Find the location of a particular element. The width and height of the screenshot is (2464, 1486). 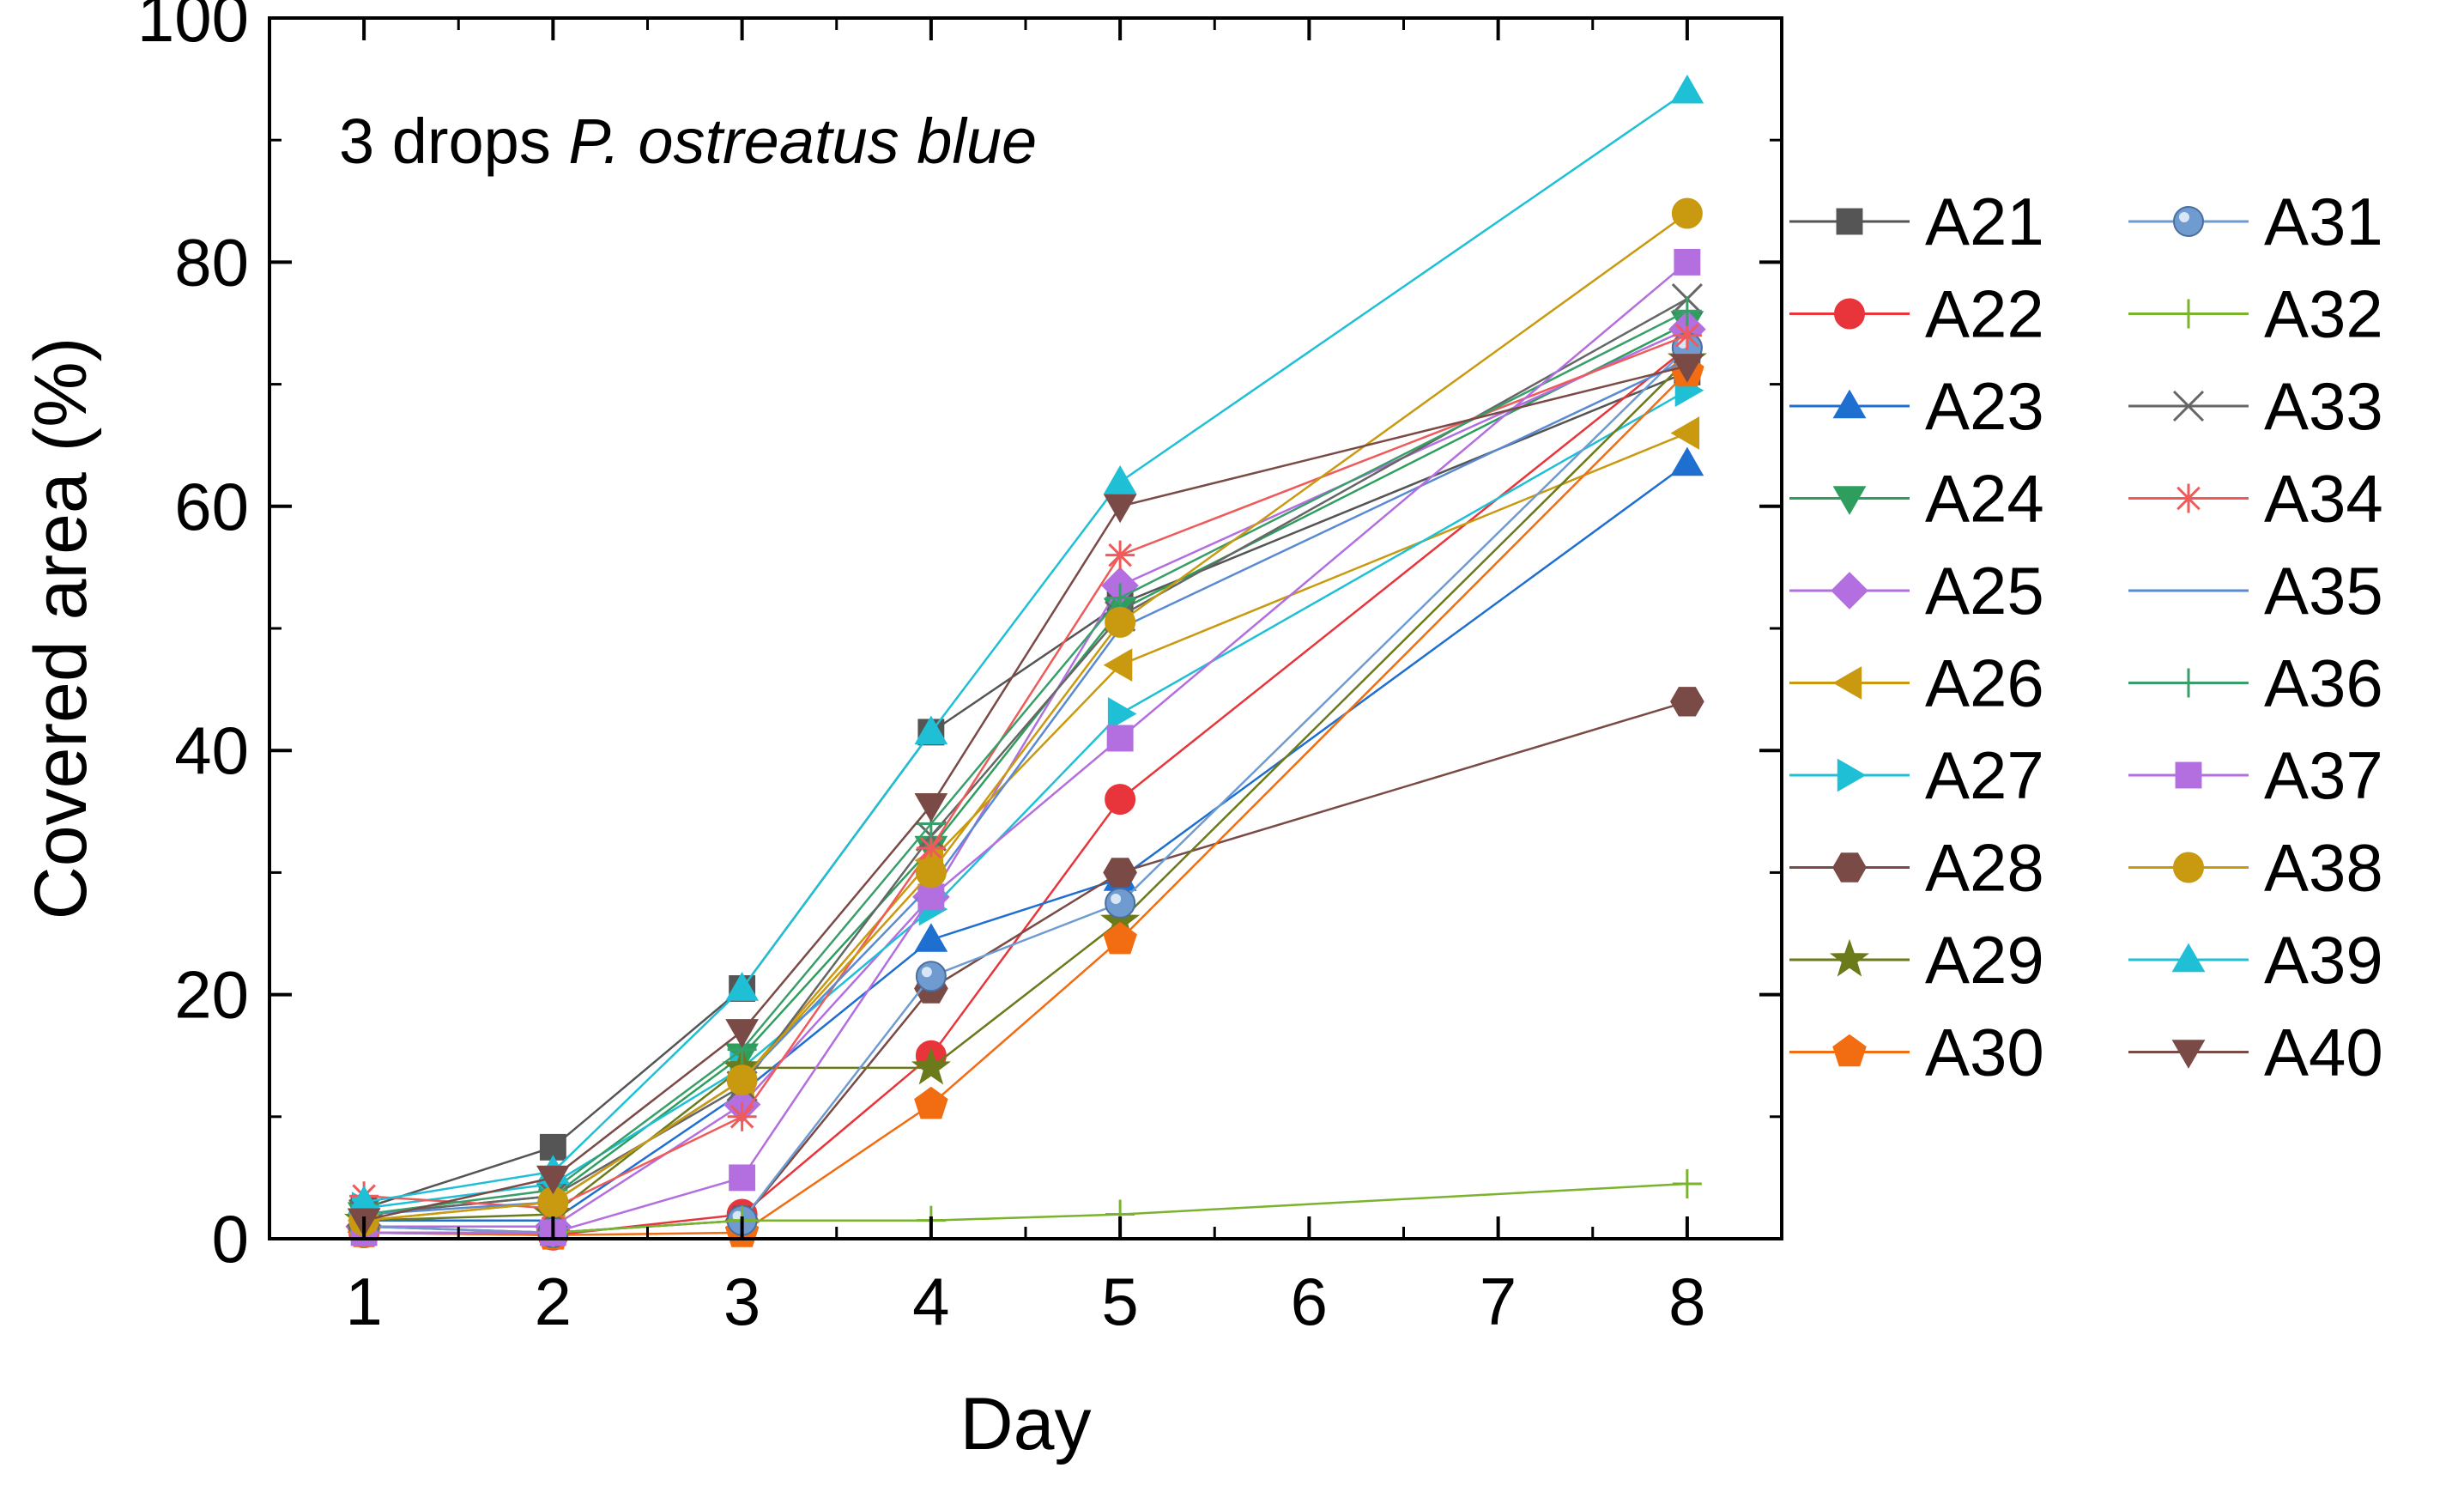

legend-label: A36 is located at coordinates (2323, 683).